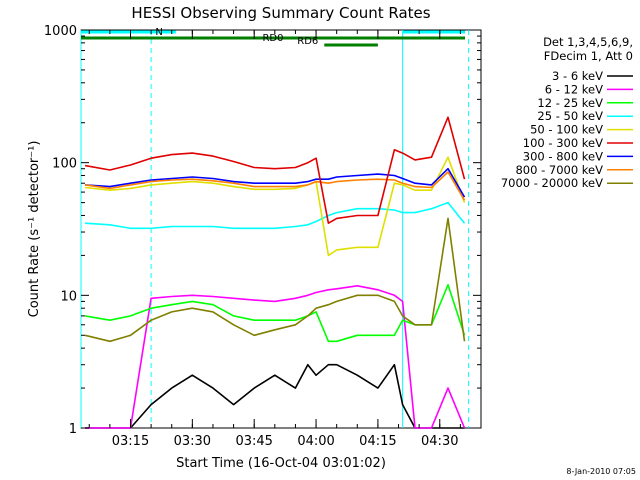  Describe the element at coordinates (130, 441) in the screenshot. I see `x-tick-label: 03:15` at that location.